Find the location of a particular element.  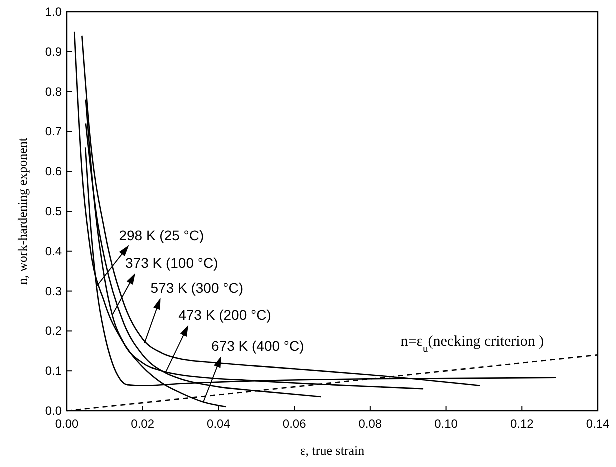

y-tick-label: 0.0 is located at coordinates (53, 411).